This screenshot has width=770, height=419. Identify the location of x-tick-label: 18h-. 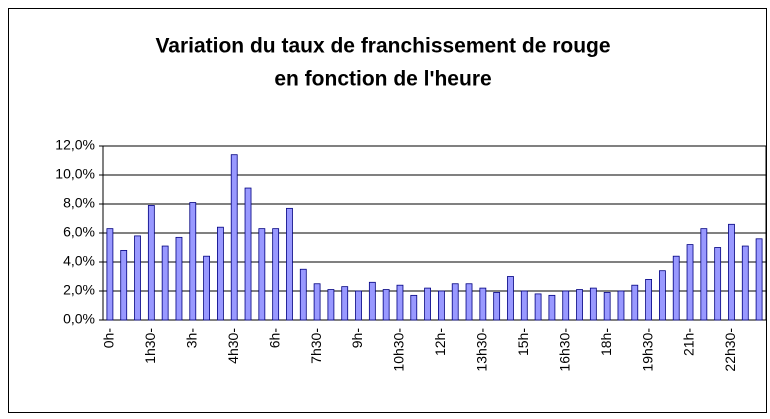
(606, 342).